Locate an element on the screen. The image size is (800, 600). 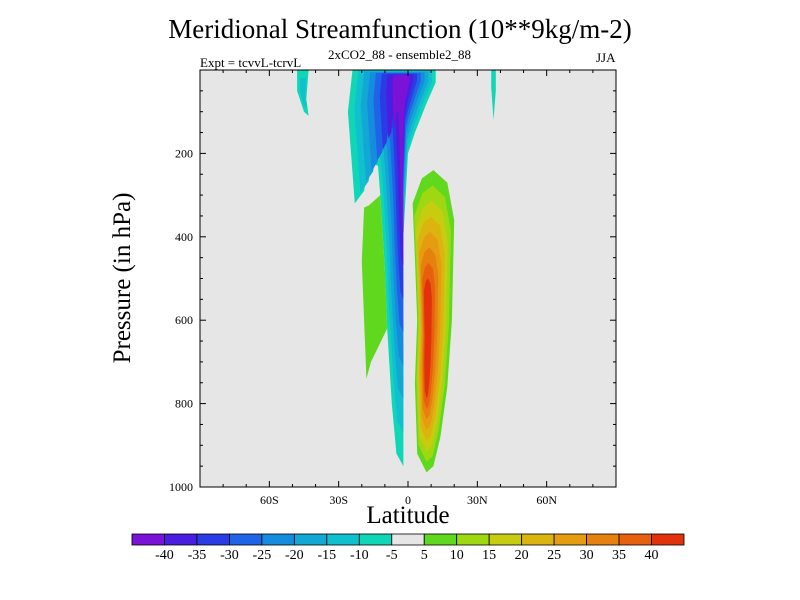
x-tick-label: 60S is located at coordinates (269, 500).